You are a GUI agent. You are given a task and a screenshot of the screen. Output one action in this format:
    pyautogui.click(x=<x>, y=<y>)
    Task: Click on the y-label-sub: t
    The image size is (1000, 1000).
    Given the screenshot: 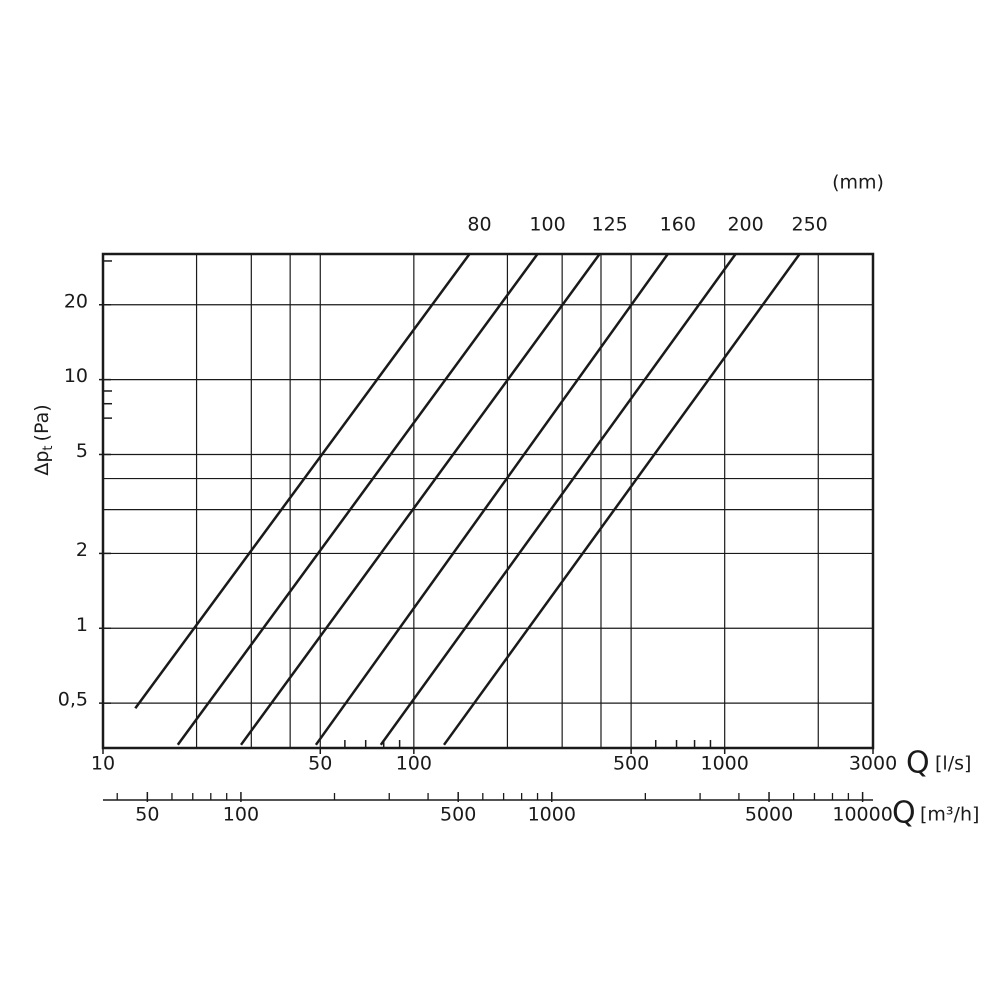 What is the action you would take?
    pyautogui.click(x=48, y=447)
    